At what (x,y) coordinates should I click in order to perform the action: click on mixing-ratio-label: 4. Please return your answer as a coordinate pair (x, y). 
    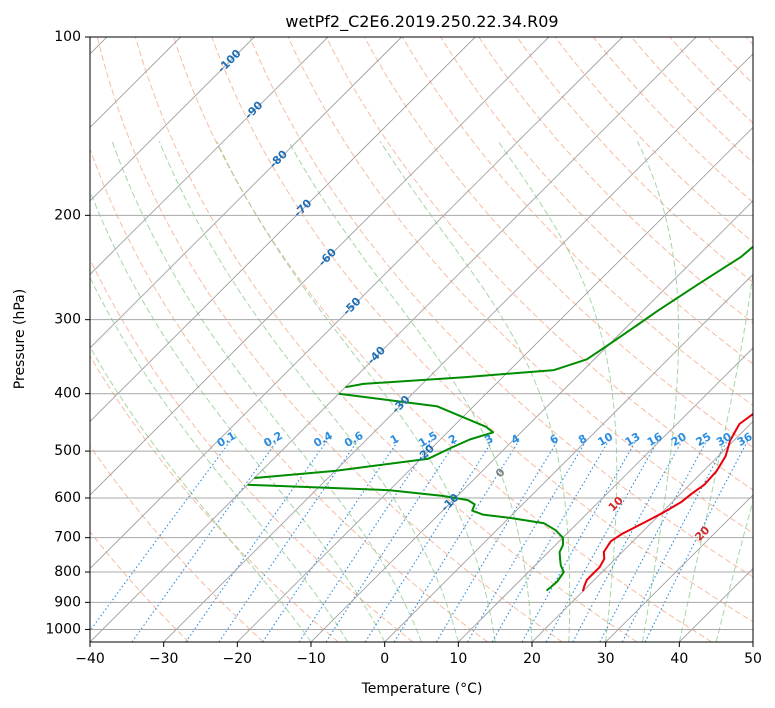
    Looking at the image, I should click on (515, 439).